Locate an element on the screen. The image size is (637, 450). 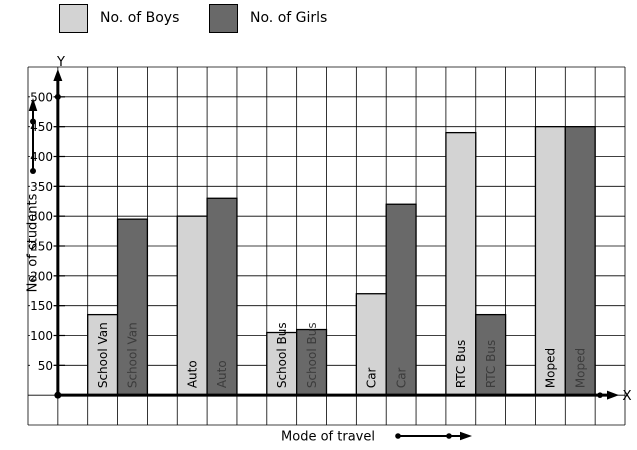
bar-label-boys-rtc-bus: RTC Bus is located at coordinates (461, 364).